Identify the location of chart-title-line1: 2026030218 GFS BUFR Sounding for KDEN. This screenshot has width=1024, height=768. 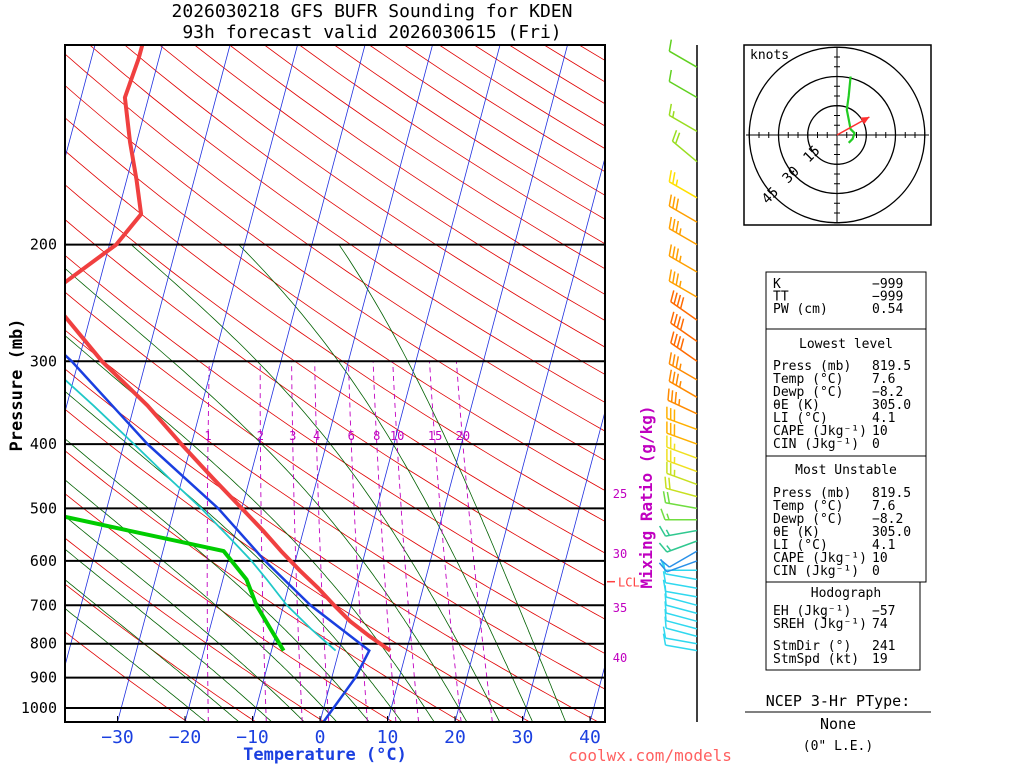
(372, 11).